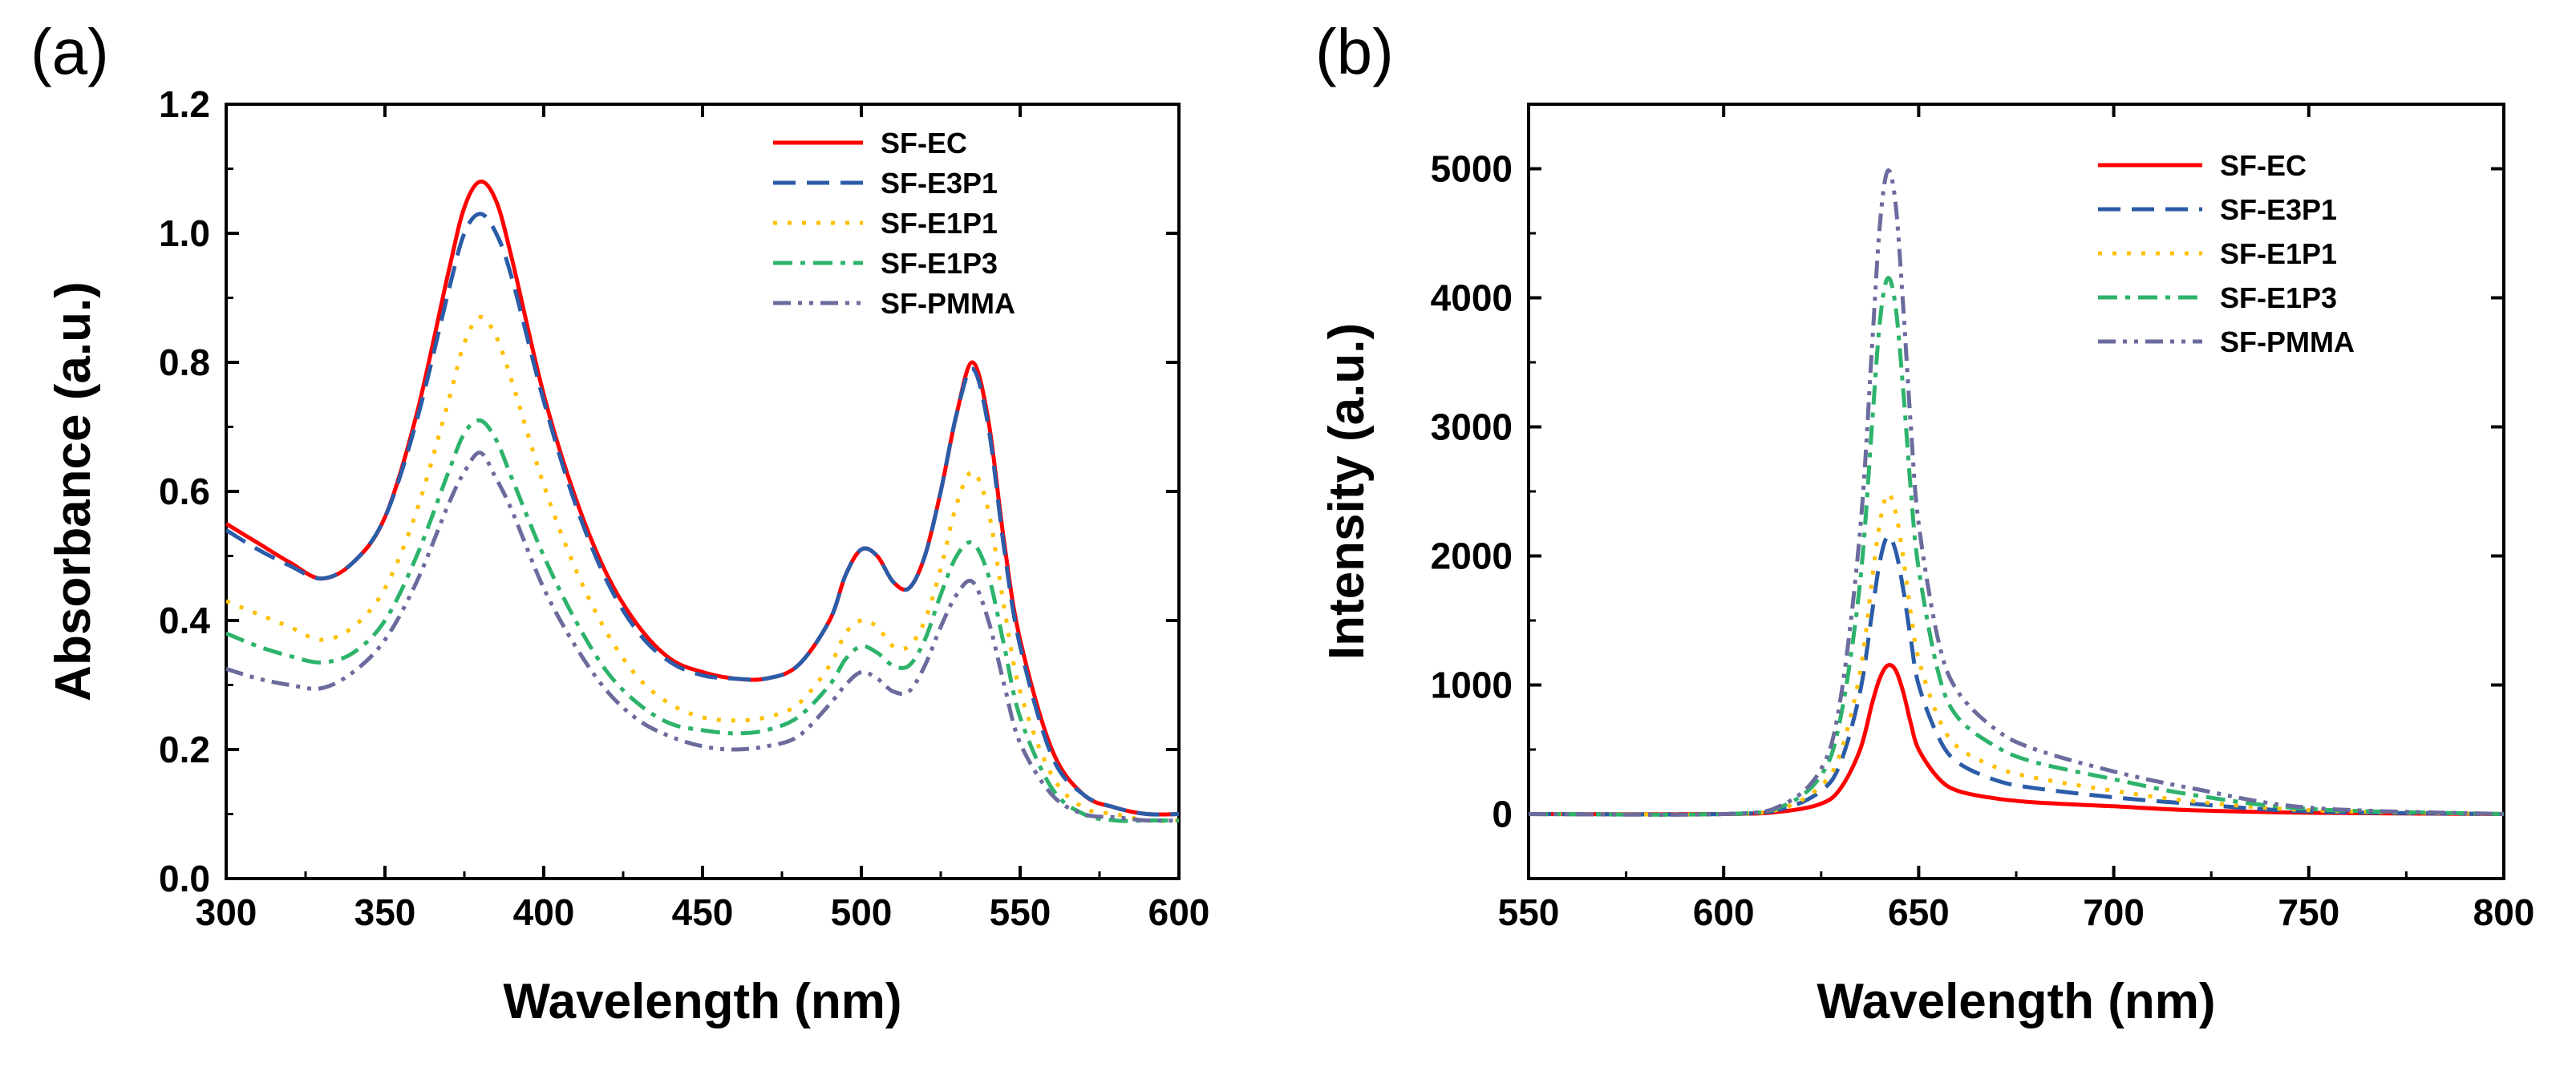 The height and width of the screenshot is (1079, 2576). Describe the element at coordinates (703, 912) in the screenshot. I see `x-tick-label-a: 450` at that location.